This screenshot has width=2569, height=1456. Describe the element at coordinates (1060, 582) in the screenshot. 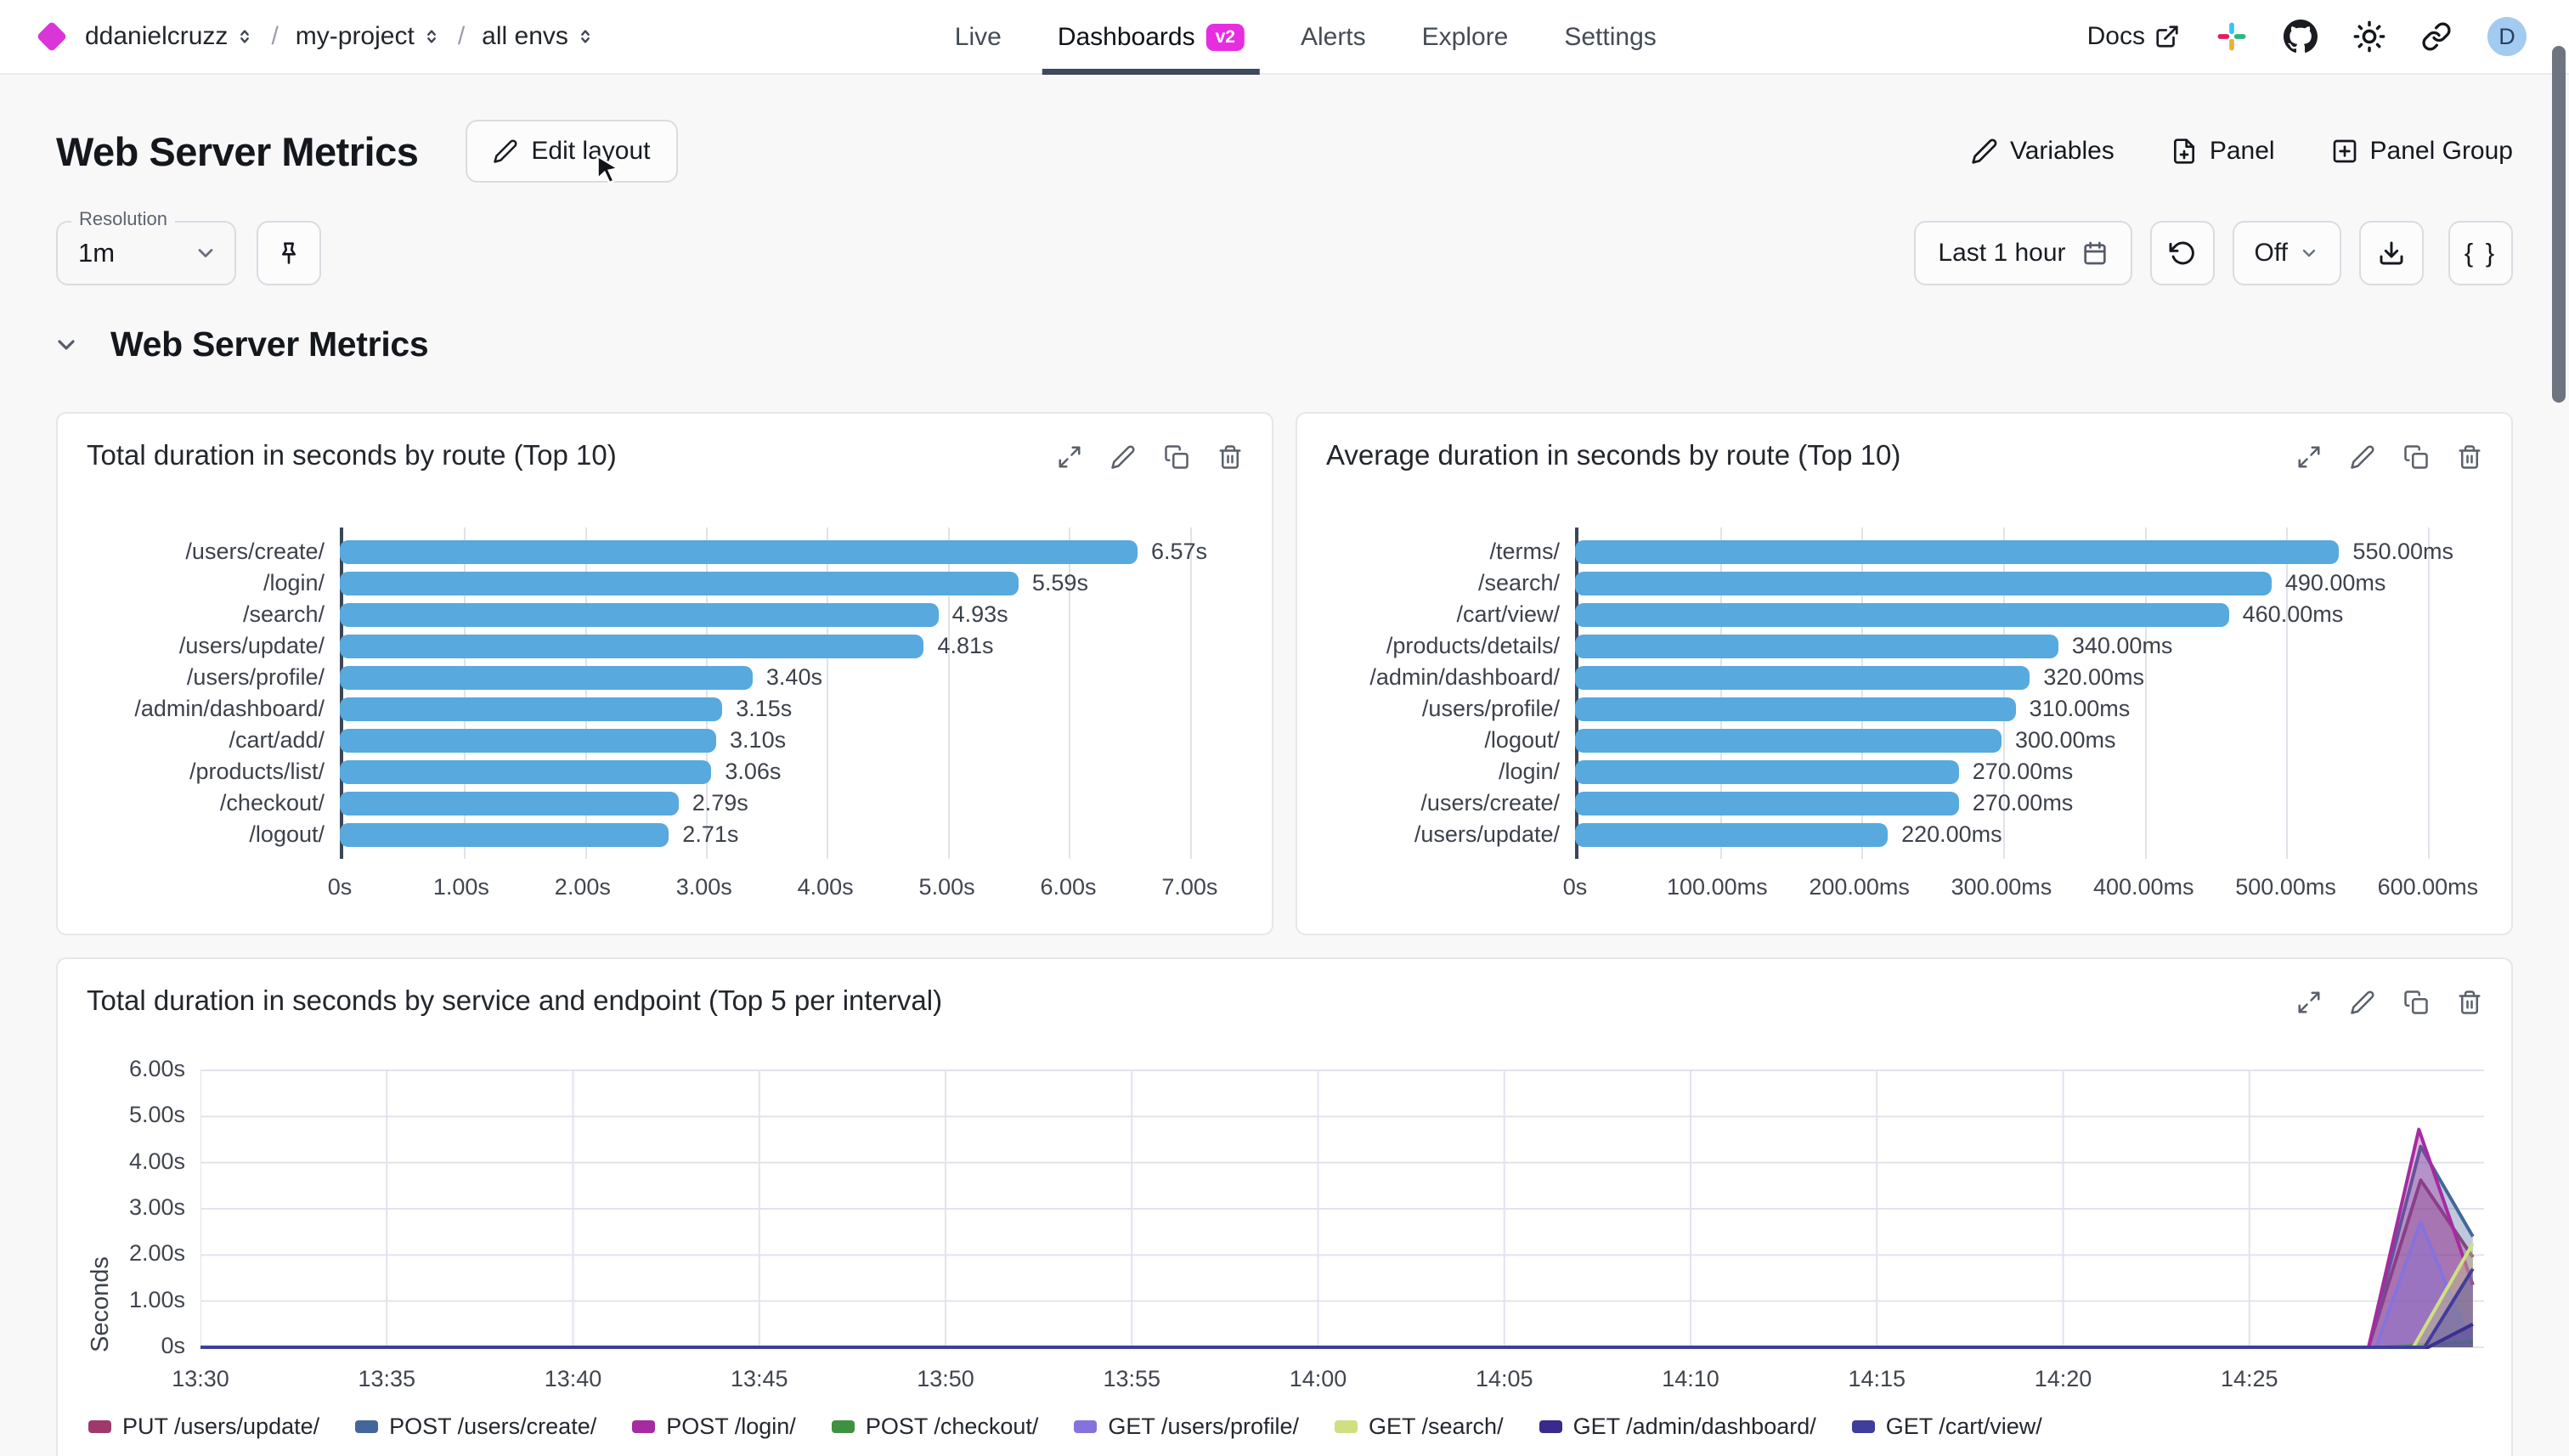

I see `bar-value-label: 5.59s` at that location.